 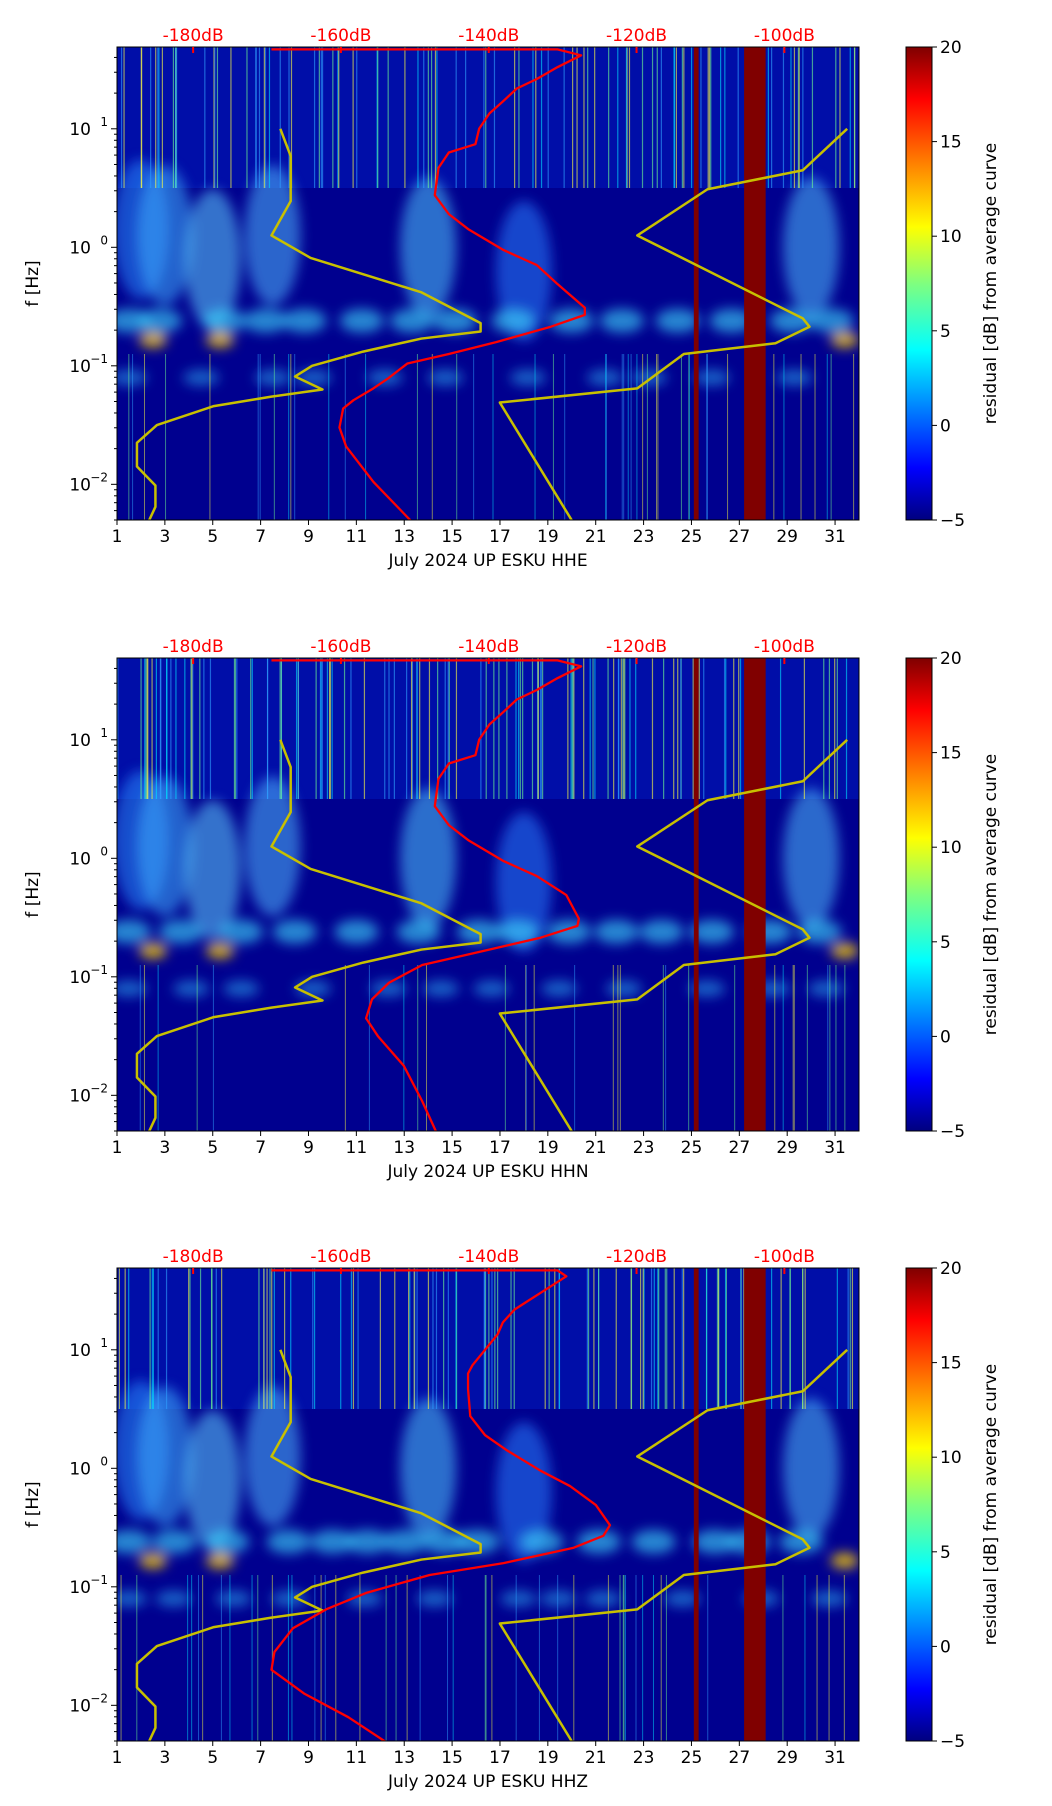 What do you see at coordinates (784, 36) in the screenshot?
I see `db-tick-label: -100dB` at bounding box center [784, 36].